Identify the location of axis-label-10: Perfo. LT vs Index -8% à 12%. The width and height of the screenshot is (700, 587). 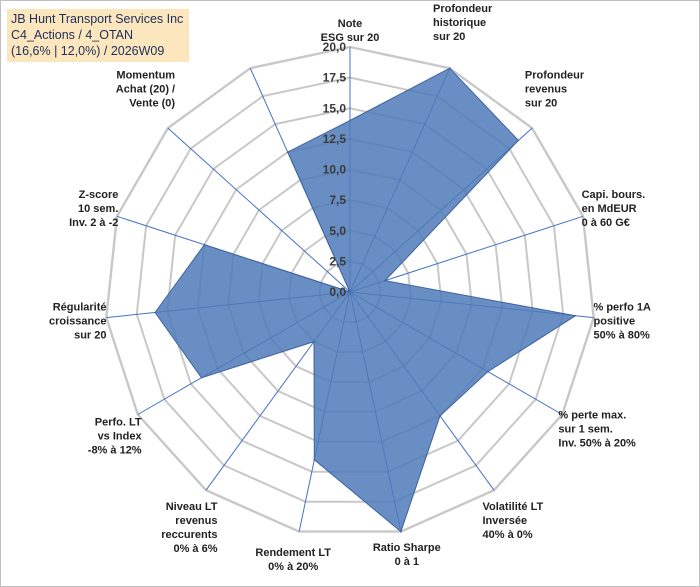
(115, 437).